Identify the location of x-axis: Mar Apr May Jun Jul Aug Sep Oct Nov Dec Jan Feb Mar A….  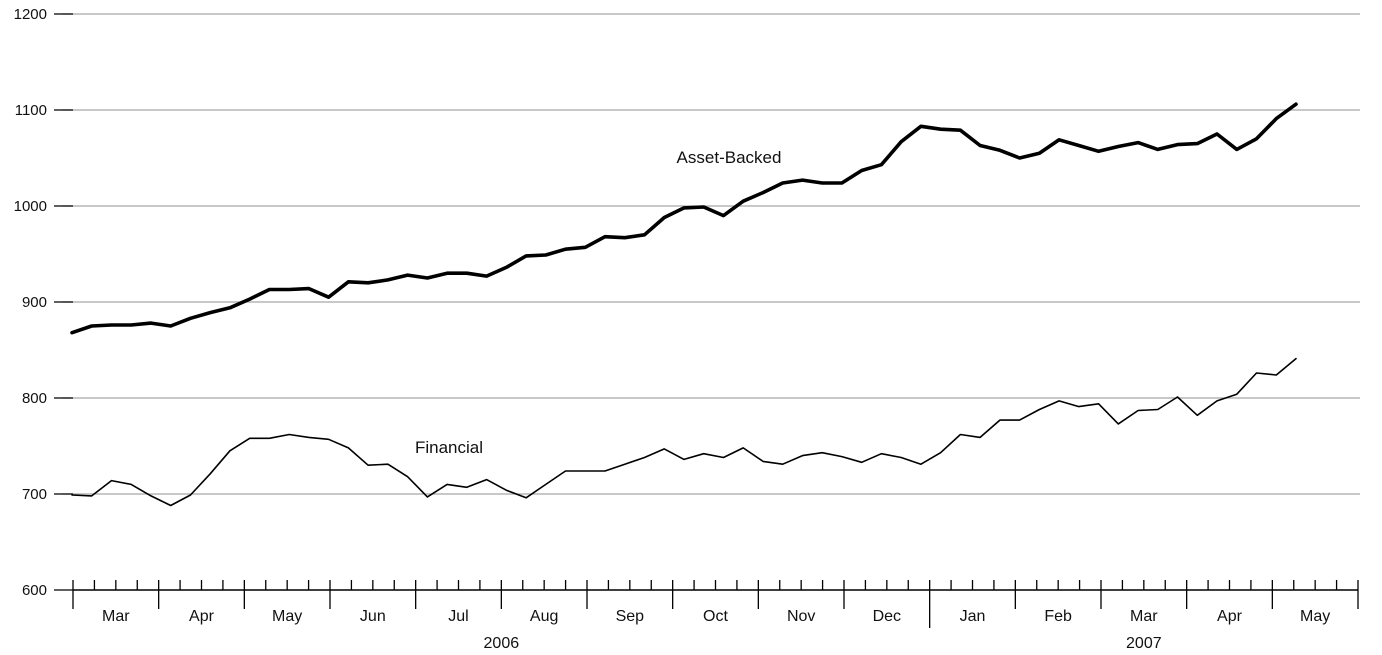
(715, 616).